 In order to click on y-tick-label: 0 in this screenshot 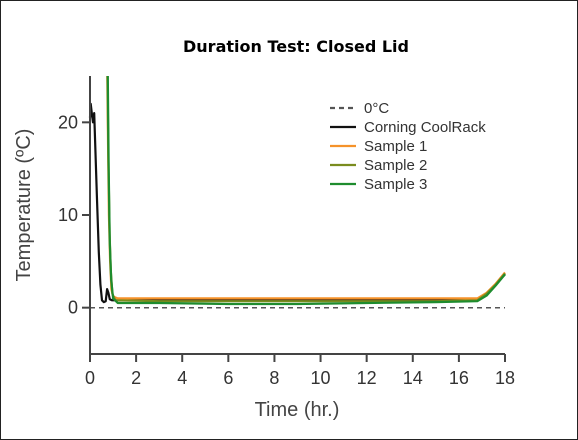, I will do `click(73, 308)`.